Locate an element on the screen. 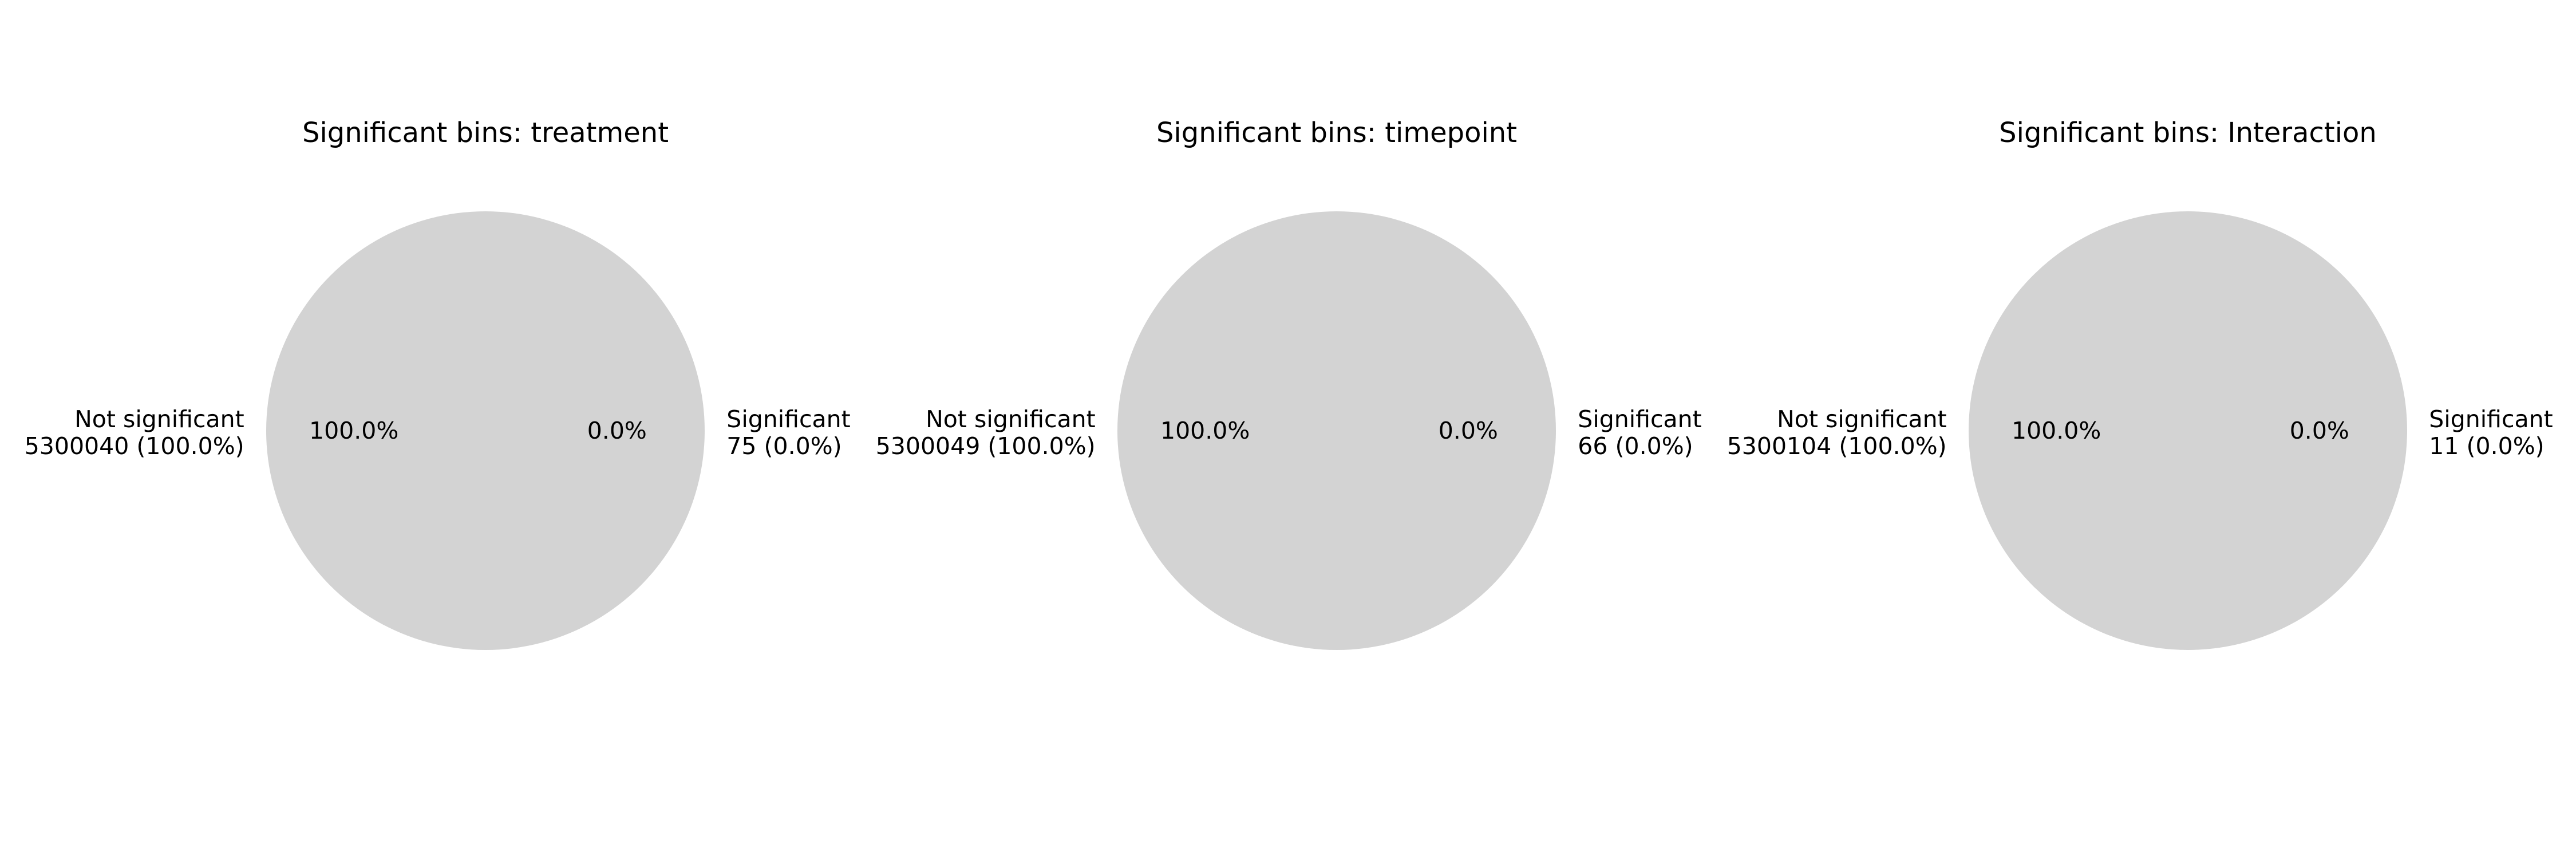  slice-label-value: 5300104 (100.0%) is located at coordinates (1837, 446).